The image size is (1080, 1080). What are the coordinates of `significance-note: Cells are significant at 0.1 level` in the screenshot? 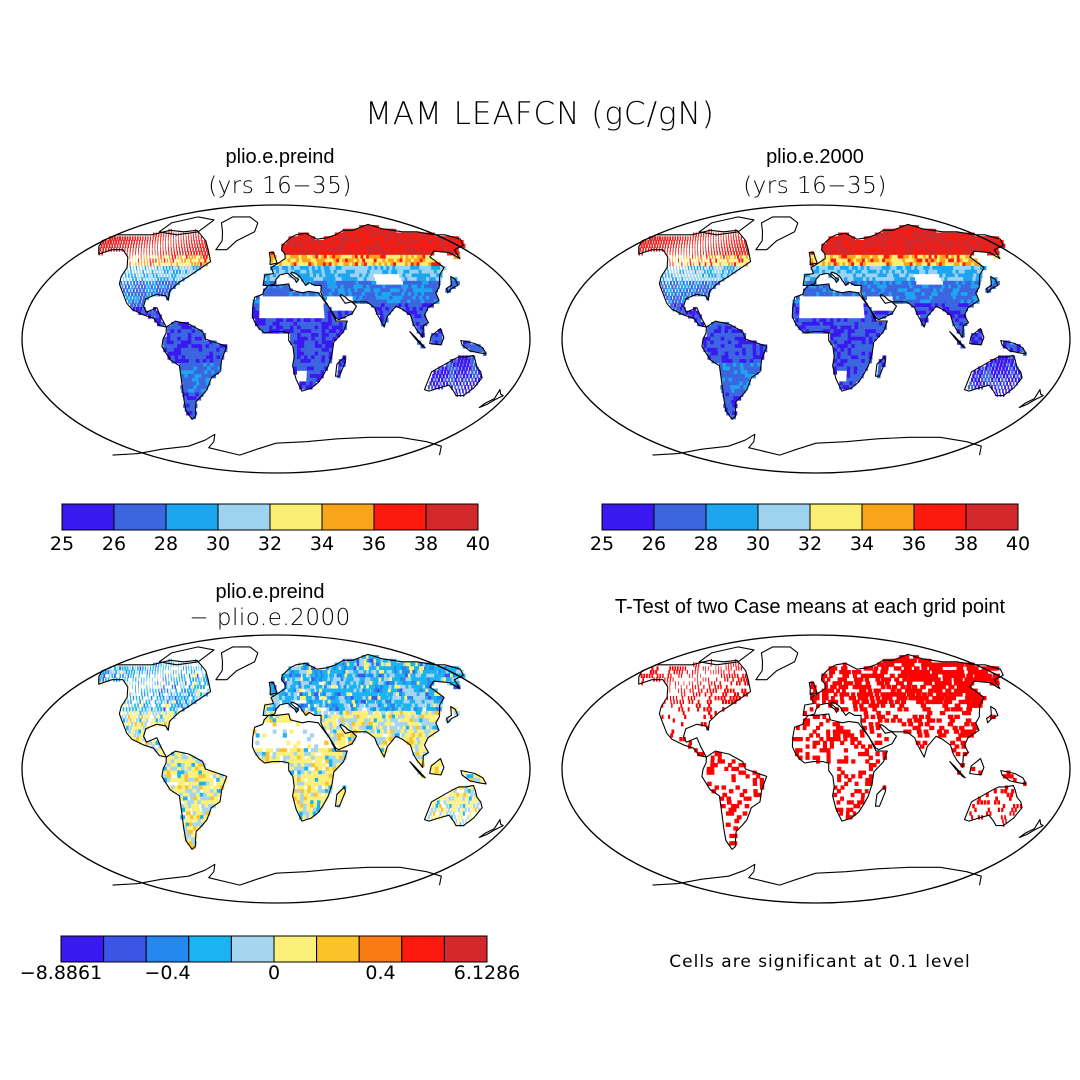 It's located at (820, 962).